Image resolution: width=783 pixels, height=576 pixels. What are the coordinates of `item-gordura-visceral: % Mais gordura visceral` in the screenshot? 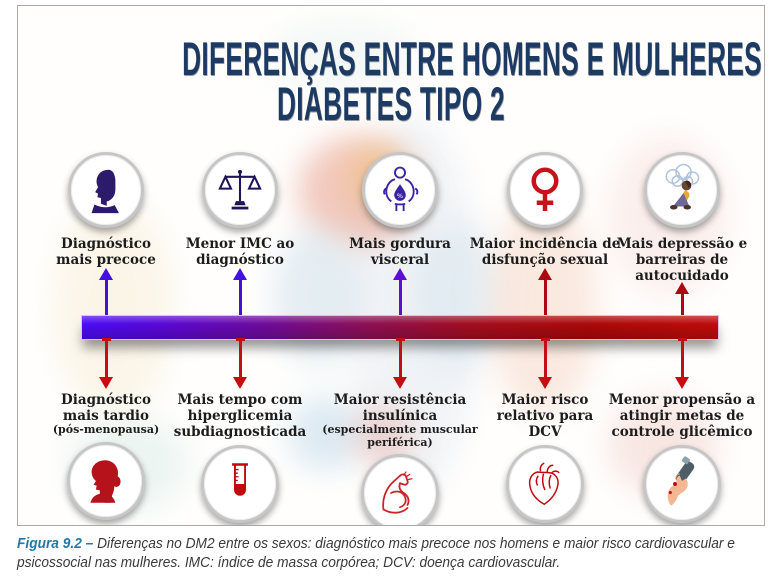 It's located at (400, 210).